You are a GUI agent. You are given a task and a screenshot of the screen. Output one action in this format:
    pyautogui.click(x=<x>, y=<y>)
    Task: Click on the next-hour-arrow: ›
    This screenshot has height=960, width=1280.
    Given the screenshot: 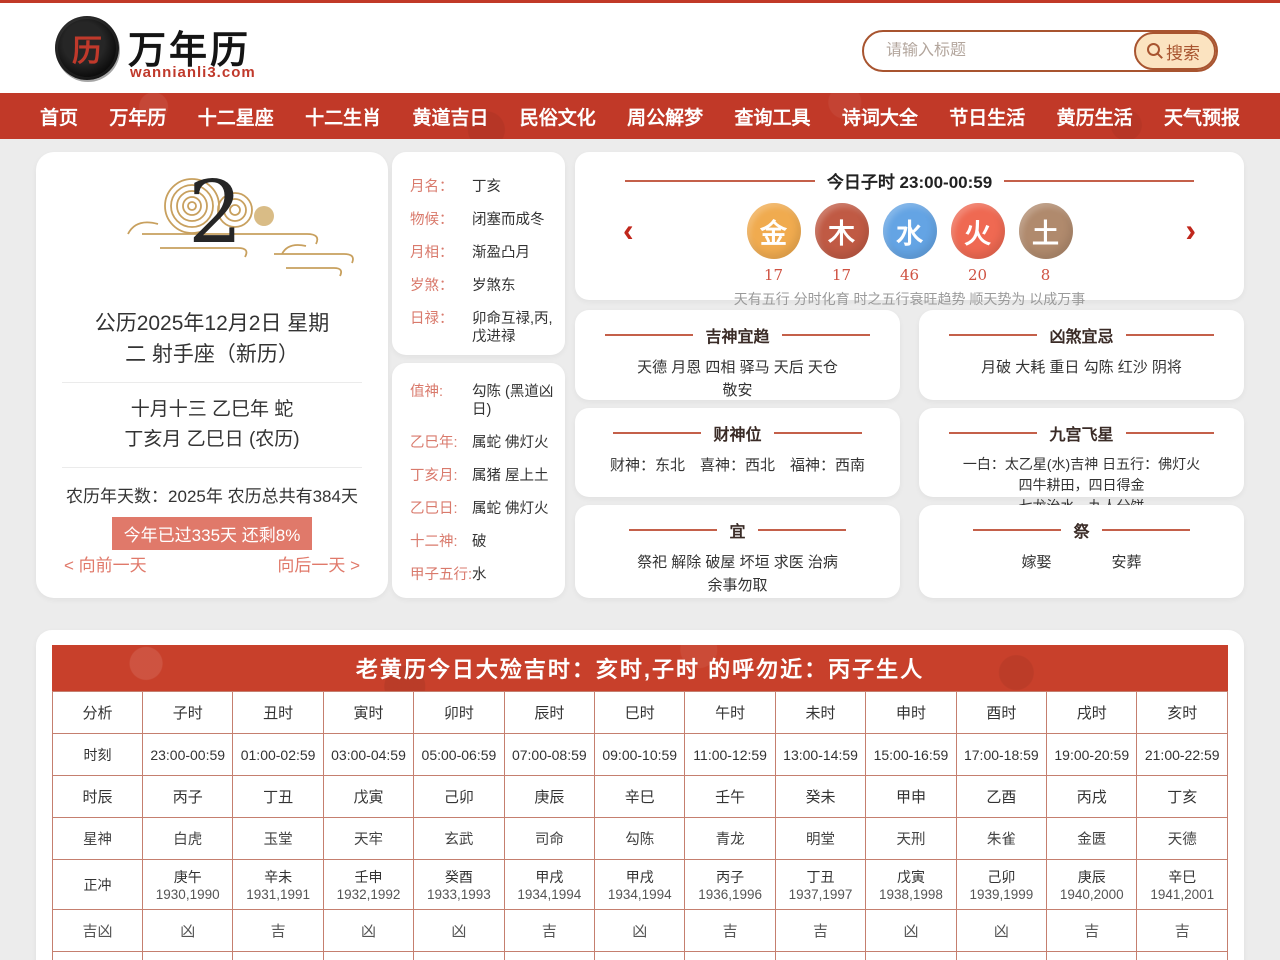 What is the action you would take?
    pyautogui.click(x=1190, y=230)
    